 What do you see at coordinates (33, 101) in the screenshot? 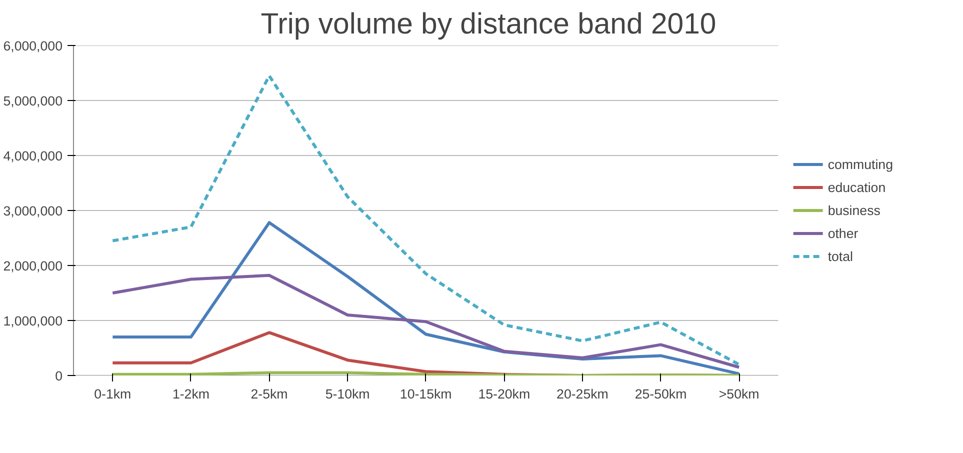
I see `y-tick-label: 5,000,000` at bounding box center [33, 101].